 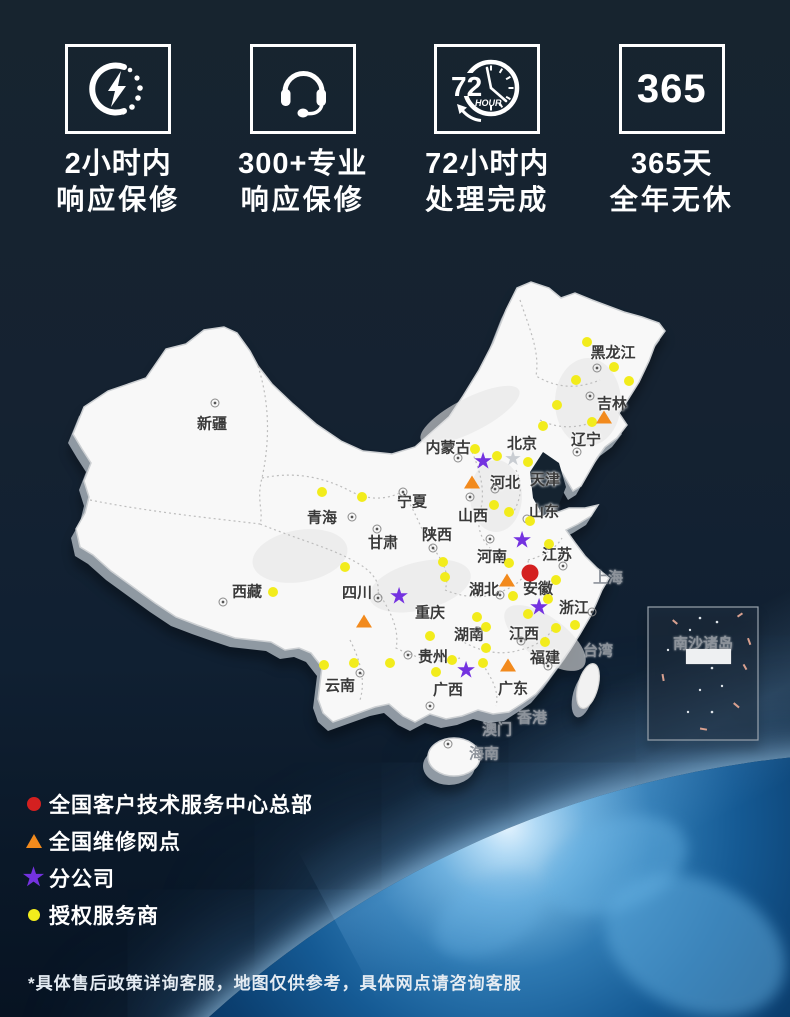 I want to click on headset-icon, so click(x=302, y=89).